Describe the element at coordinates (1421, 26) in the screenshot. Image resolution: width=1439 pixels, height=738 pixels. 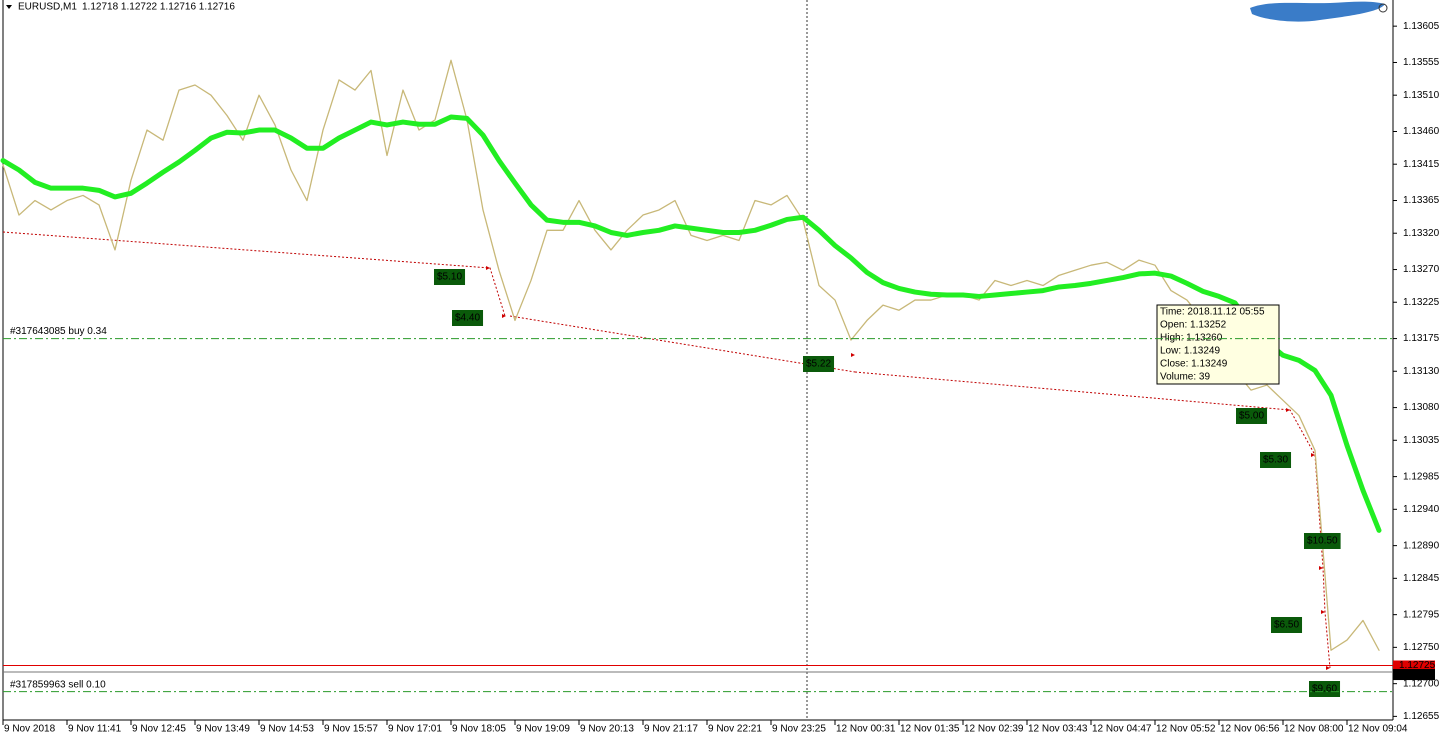
I see `y-tick-label: 1.13605` at that location.